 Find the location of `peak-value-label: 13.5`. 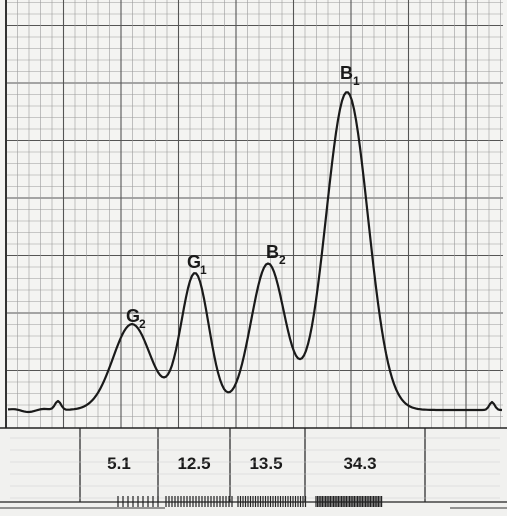

peak-value-label: 13.5 is located at coordinates (265, 463).